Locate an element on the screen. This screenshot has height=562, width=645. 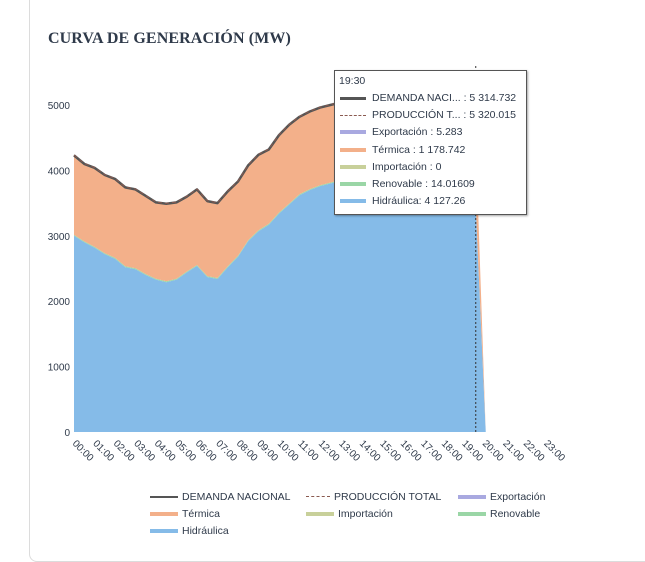
y-tick-label: 1000 is located at coordinates (59, 368).